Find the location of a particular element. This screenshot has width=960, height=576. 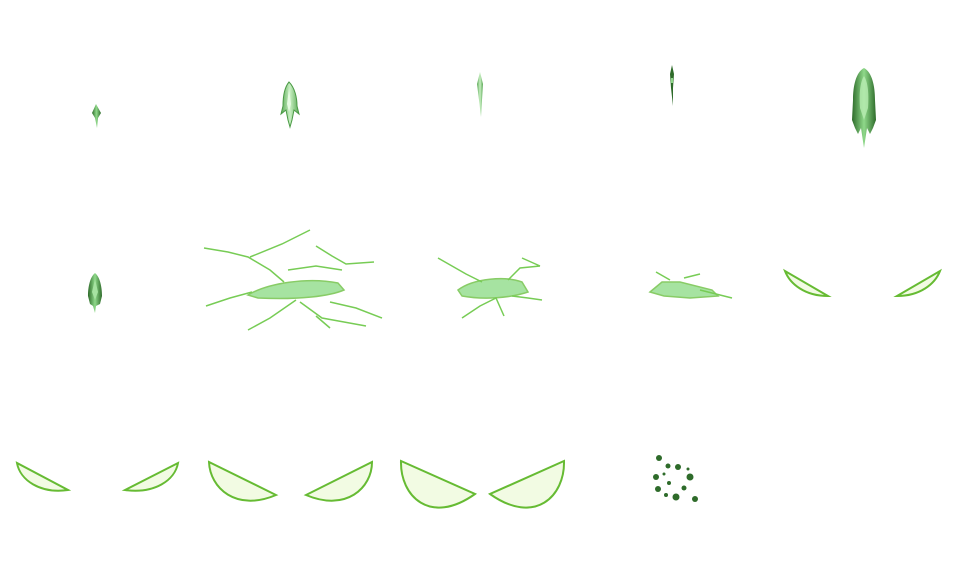

tiny-flame-dart is located at coordinates (96, 116).